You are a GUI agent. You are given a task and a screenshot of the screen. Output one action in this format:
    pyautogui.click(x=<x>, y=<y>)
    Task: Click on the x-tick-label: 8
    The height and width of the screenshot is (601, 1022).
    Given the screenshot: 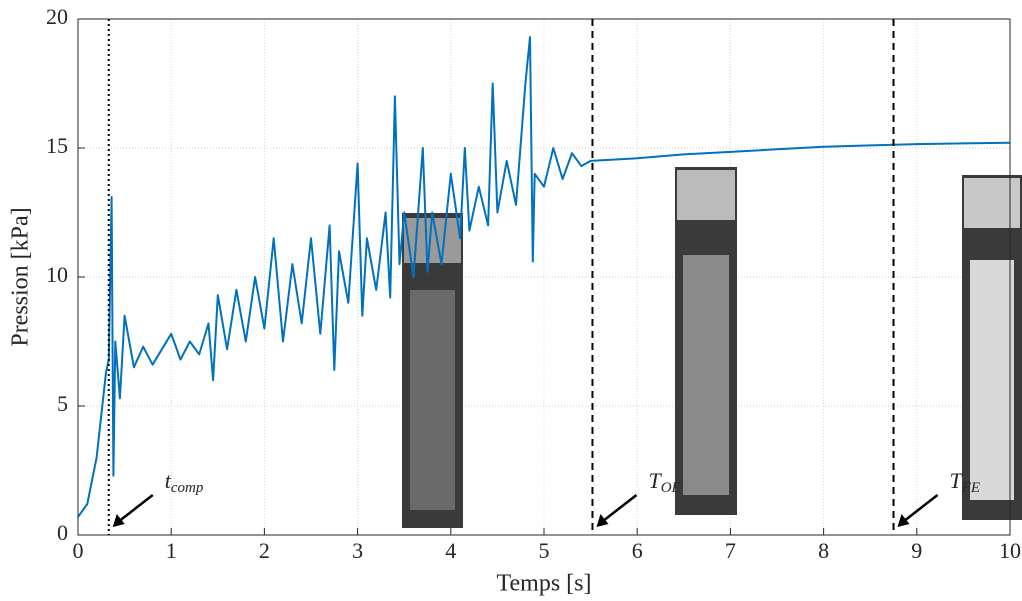 What is the action you would take?
    pyautogui.click(x=823, y=550)
    